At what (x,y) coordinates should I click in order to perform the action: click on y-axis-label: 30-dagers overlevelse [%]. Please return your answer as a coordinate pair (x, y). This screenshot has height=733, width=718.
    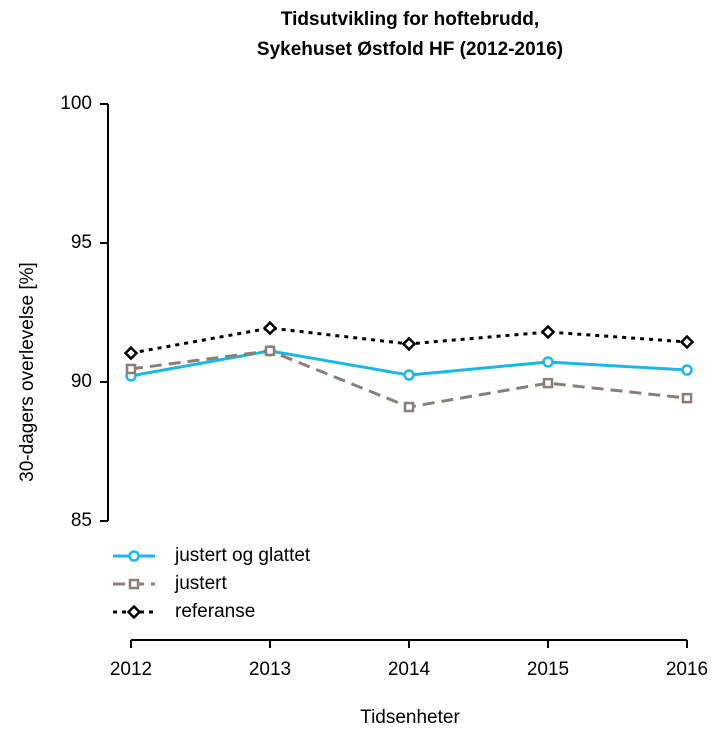
    Looking at the image, I should click on (27, 372).